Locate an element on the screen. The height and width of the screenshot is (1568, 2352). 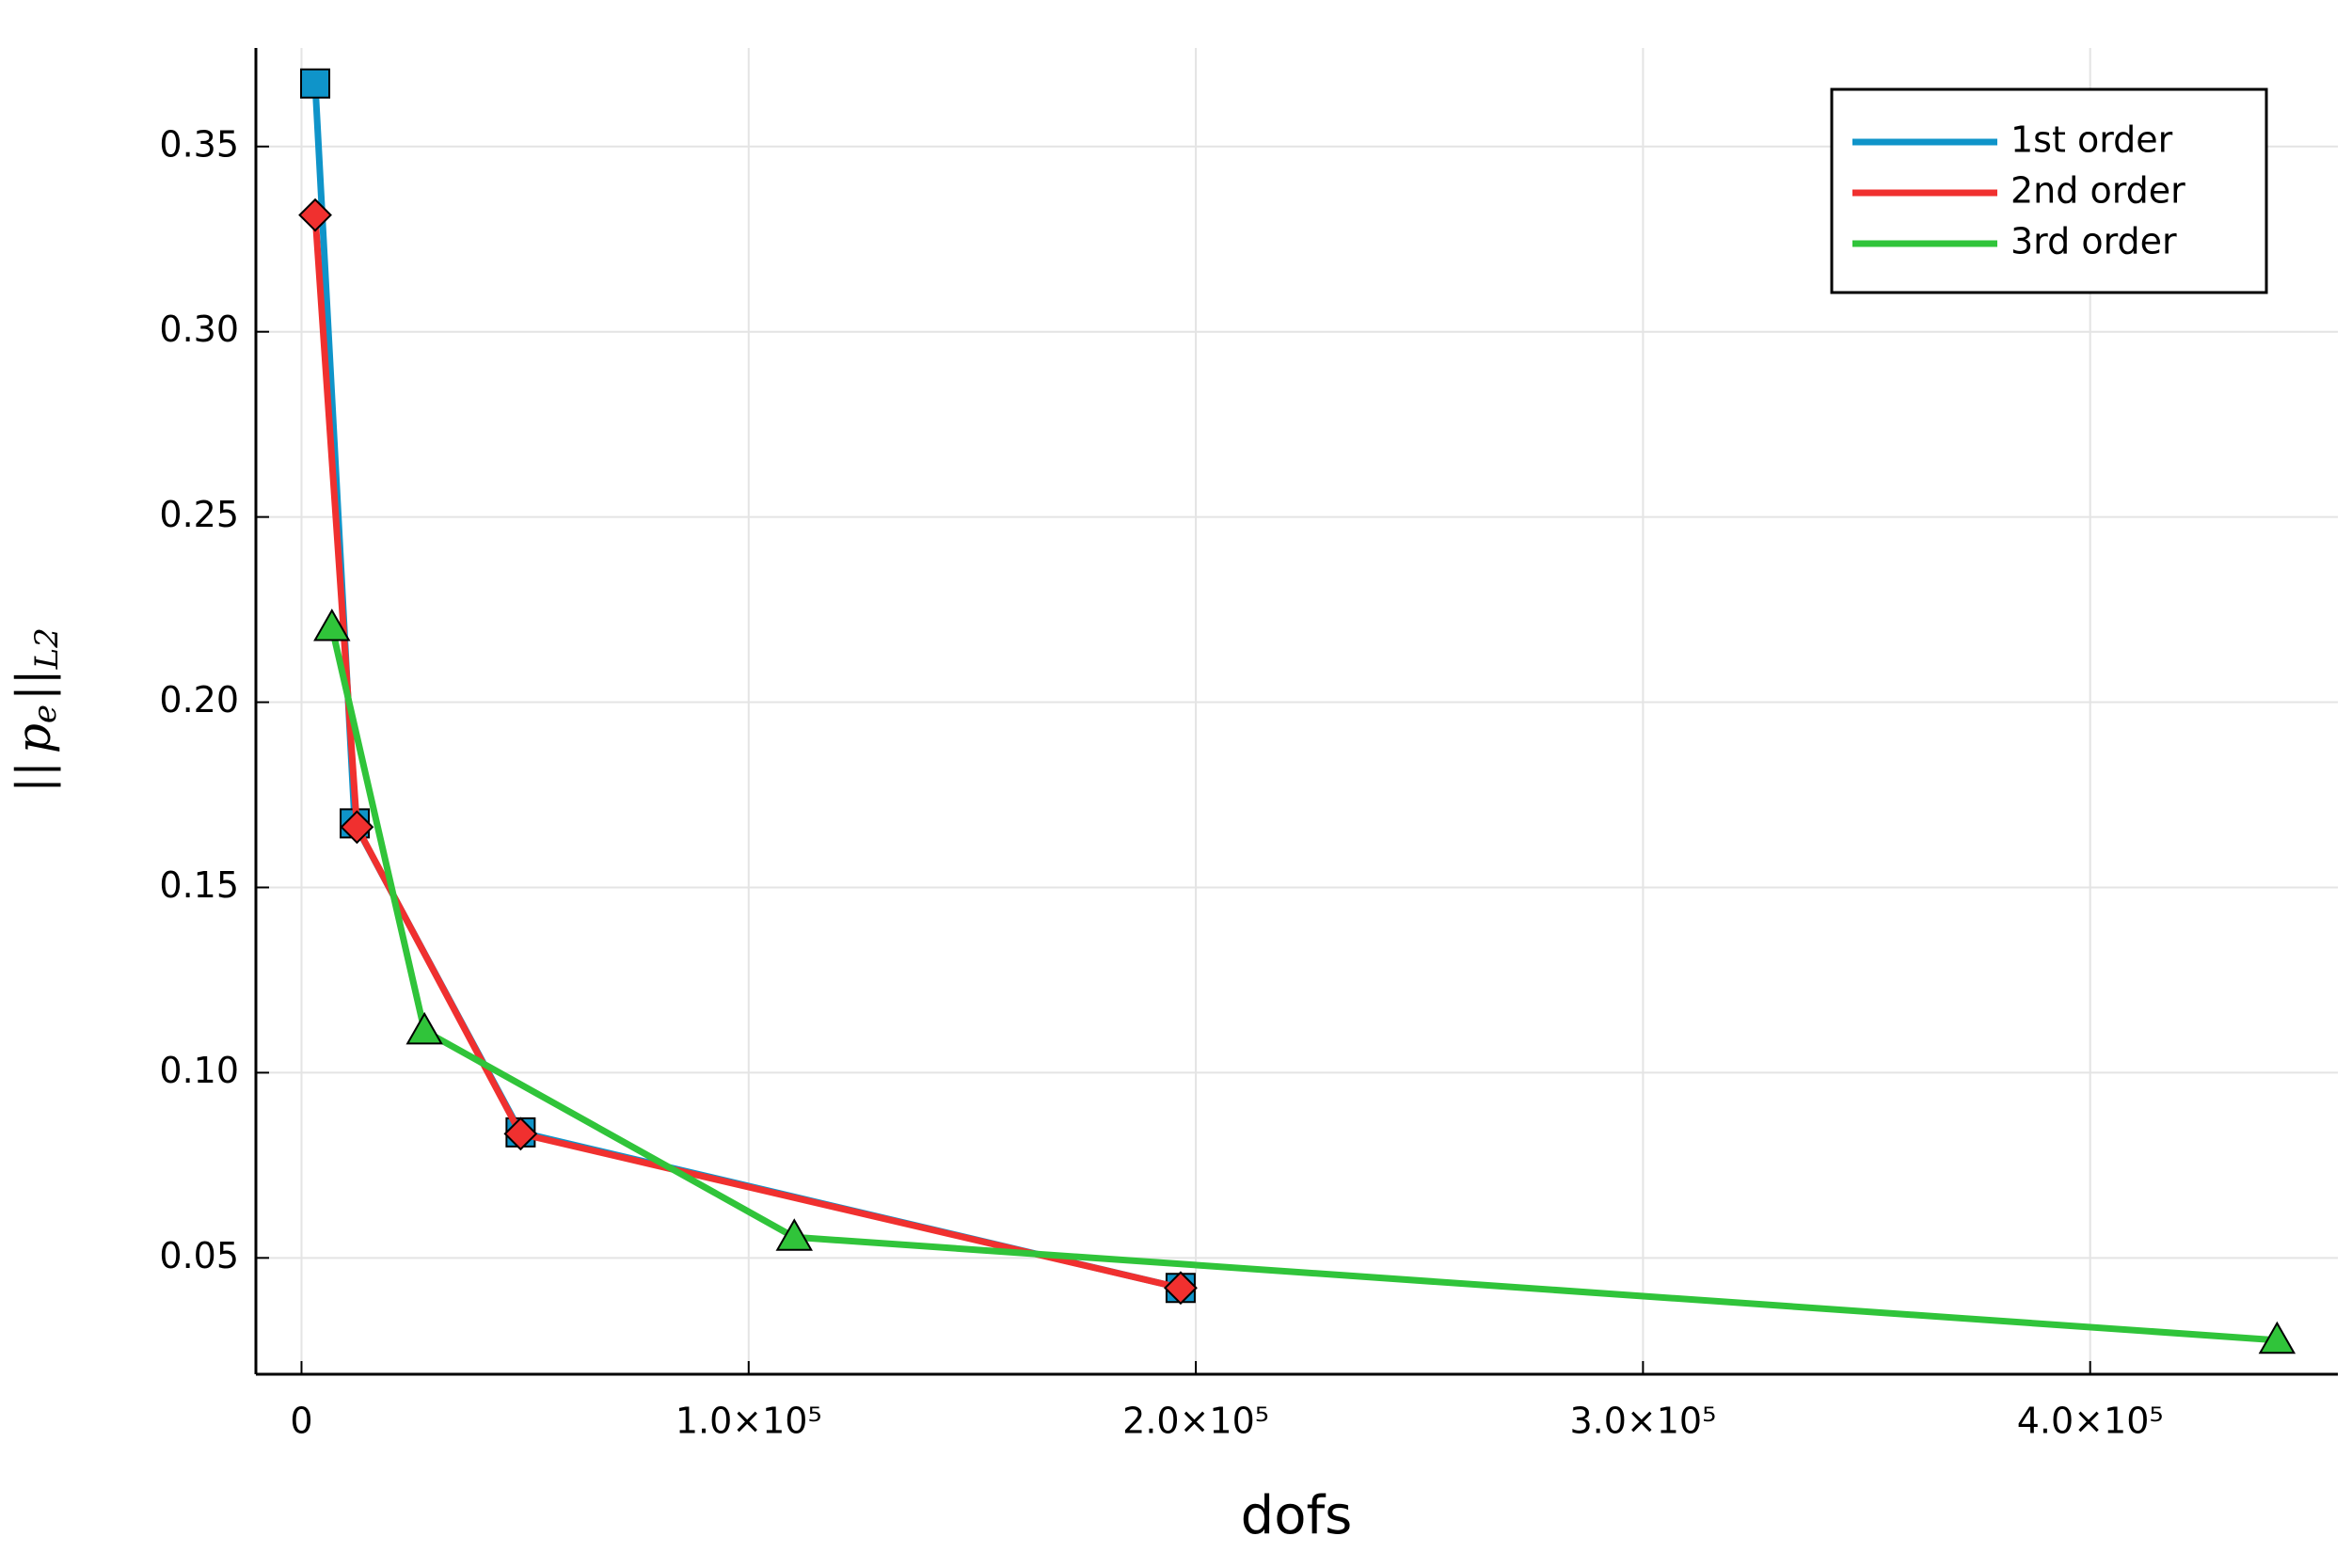
x-tick-label: 1.0×10⁵ is located at coordinates (748, 1421).